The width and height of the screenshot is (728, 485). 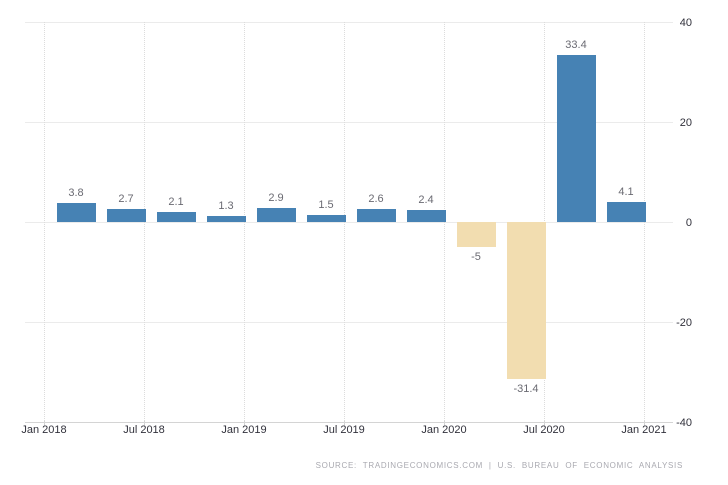 I want to click on y-axis-label: 0, so click(x=688, y=222).